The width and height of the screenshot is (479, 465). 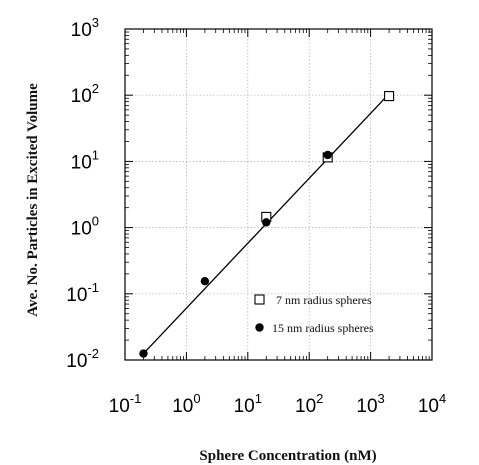 I want to click on y-tick-label-exponent: -2, so click(x=93, y=353).